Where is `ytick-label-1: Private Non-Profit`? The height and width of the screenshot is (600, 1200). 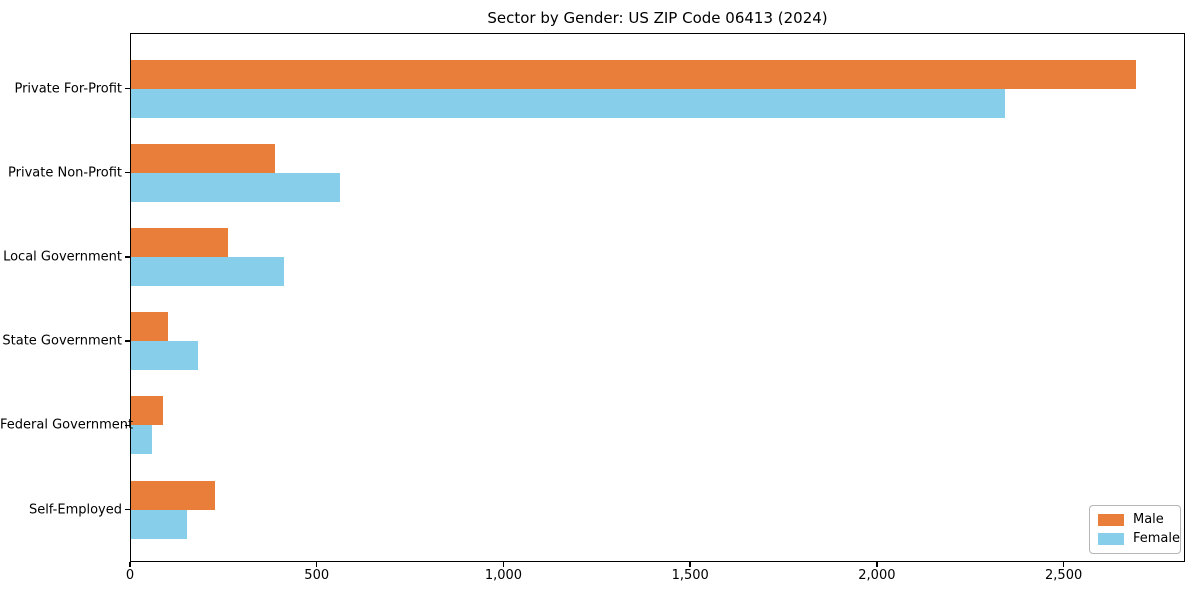
ytick-label-1: Private Non-Profit is located at coordinates (65, 173).